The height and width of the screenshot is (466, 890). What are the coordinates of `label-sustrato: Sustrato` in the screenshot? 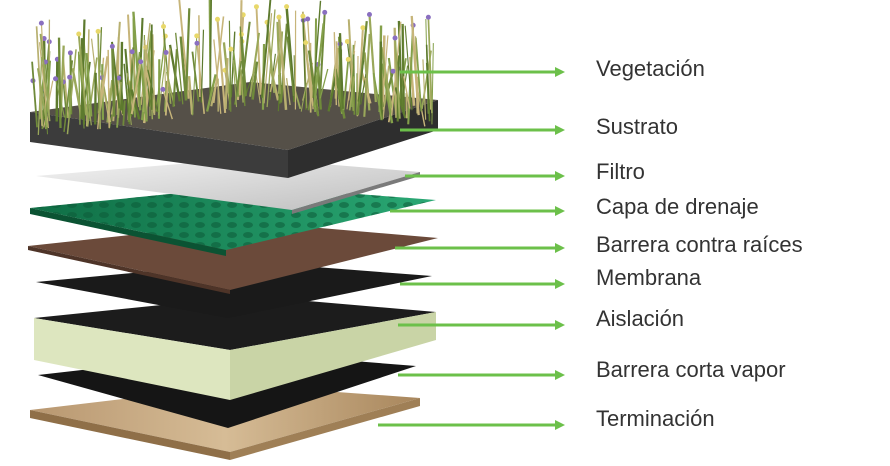 It's located at (637, 126).